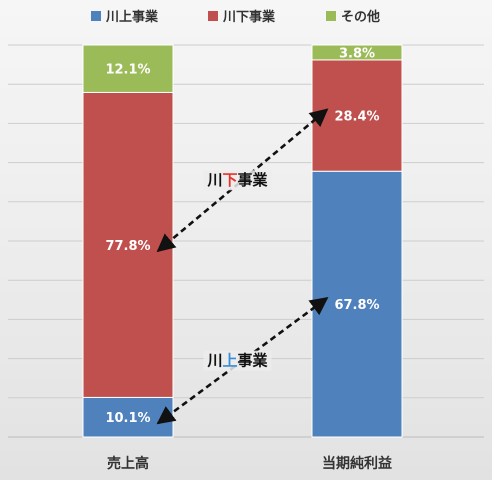 The height and width of the screenshot is (480, 492). Describe the element at coordinates (132, 17) in the screenshot. I see `legend-label: 川上事業` at that location.